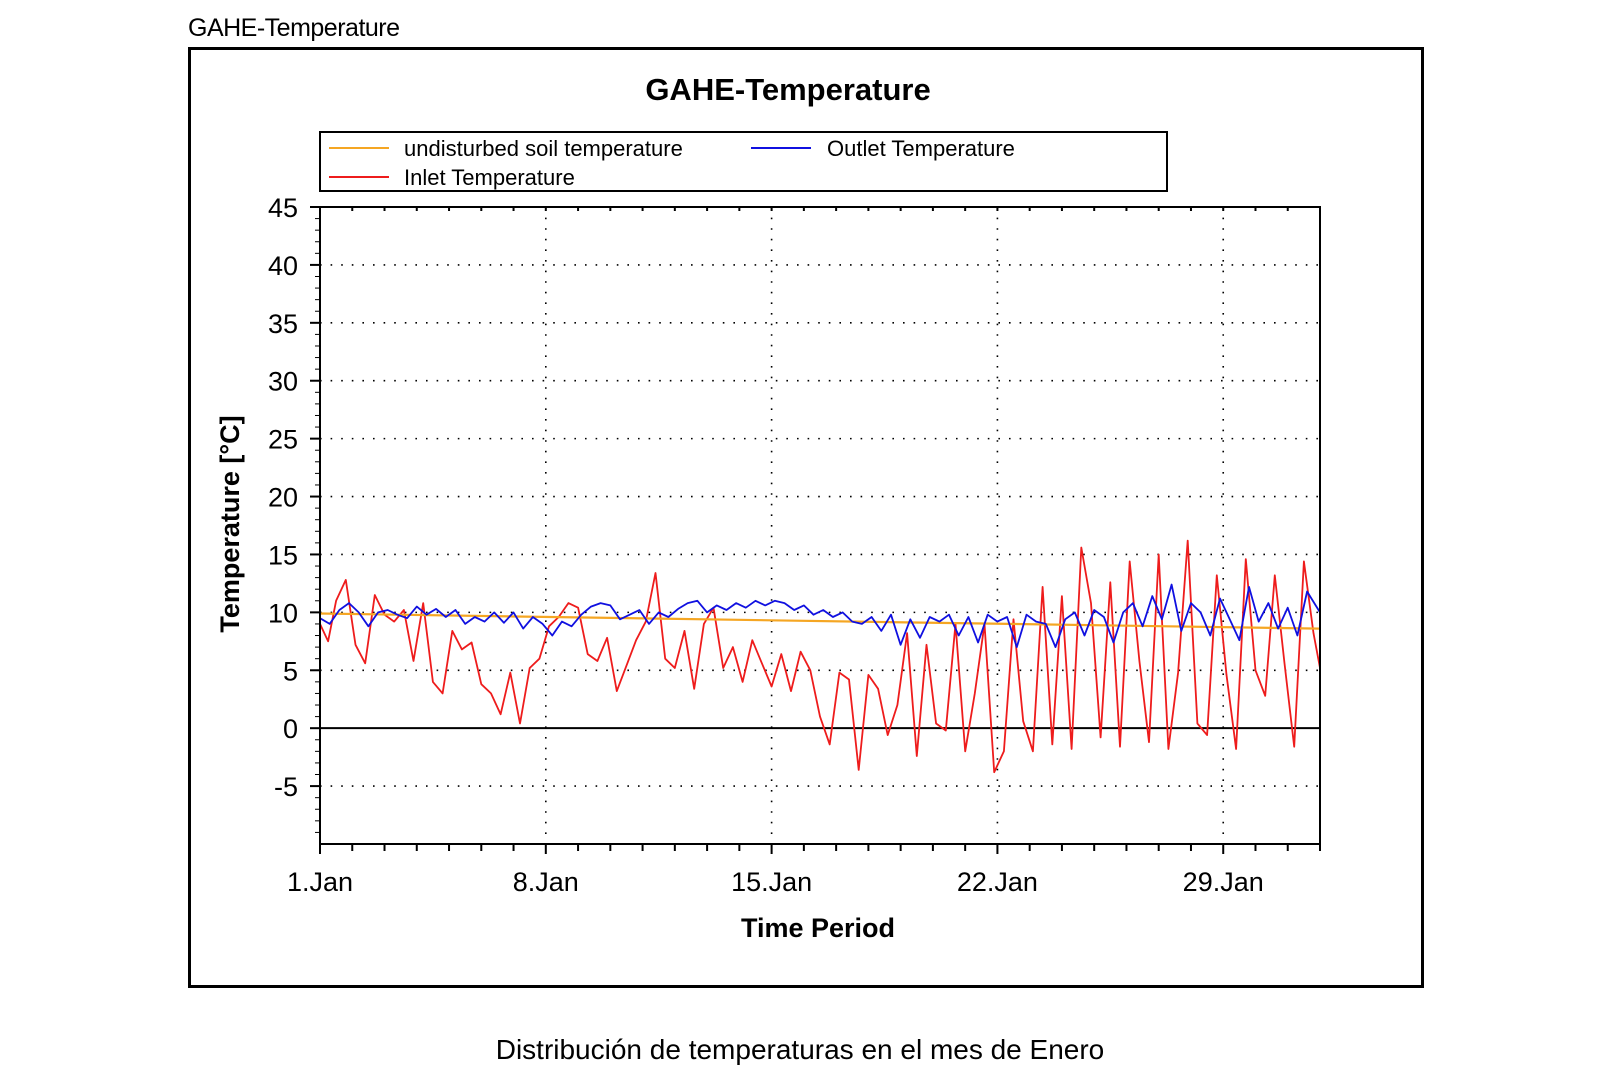 The image size is (1600, 1078). I want to click on y-tick-labels: 45 40 35 30 25 20 15 10 5 0 -5, so click(283, 497).